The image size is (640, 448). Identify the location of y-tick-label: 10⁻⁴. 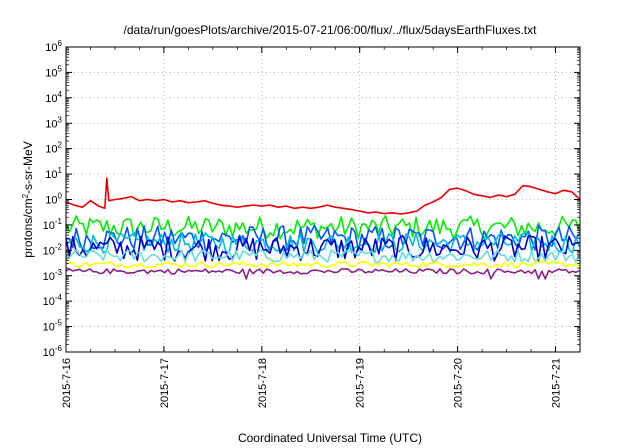
(53, 300).